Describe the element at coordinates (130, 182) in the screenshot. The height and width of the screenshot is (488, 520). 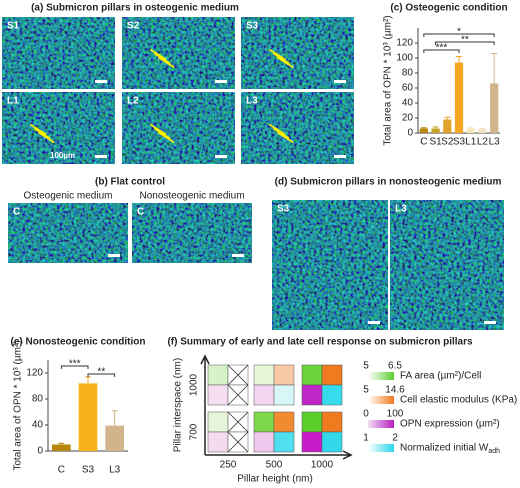
I see `panel-title: (b) Flat control` at that location.